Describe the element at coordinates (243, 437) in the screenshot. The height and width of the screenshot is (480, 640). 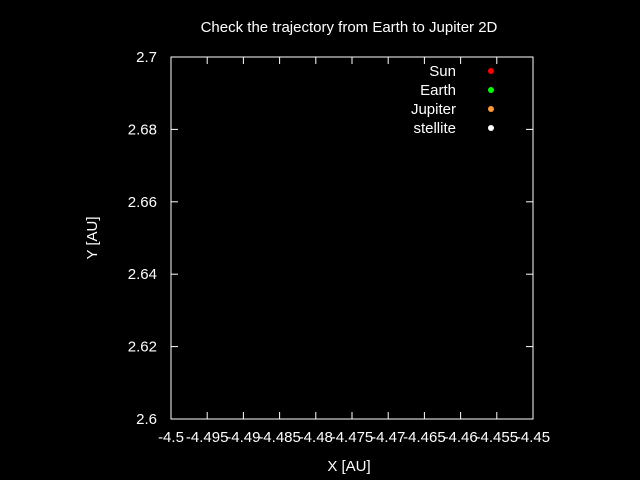
I see `x-tick-label: -4.49` at that location.